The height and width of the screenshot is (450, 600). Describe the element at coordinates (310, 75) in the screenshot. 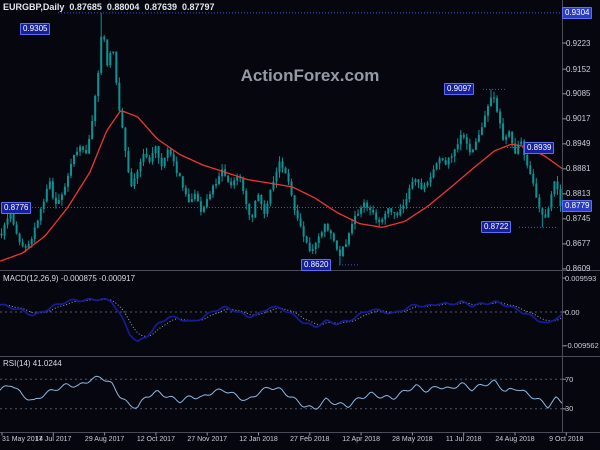

I see `watermark: ActionForex.com` at that location.